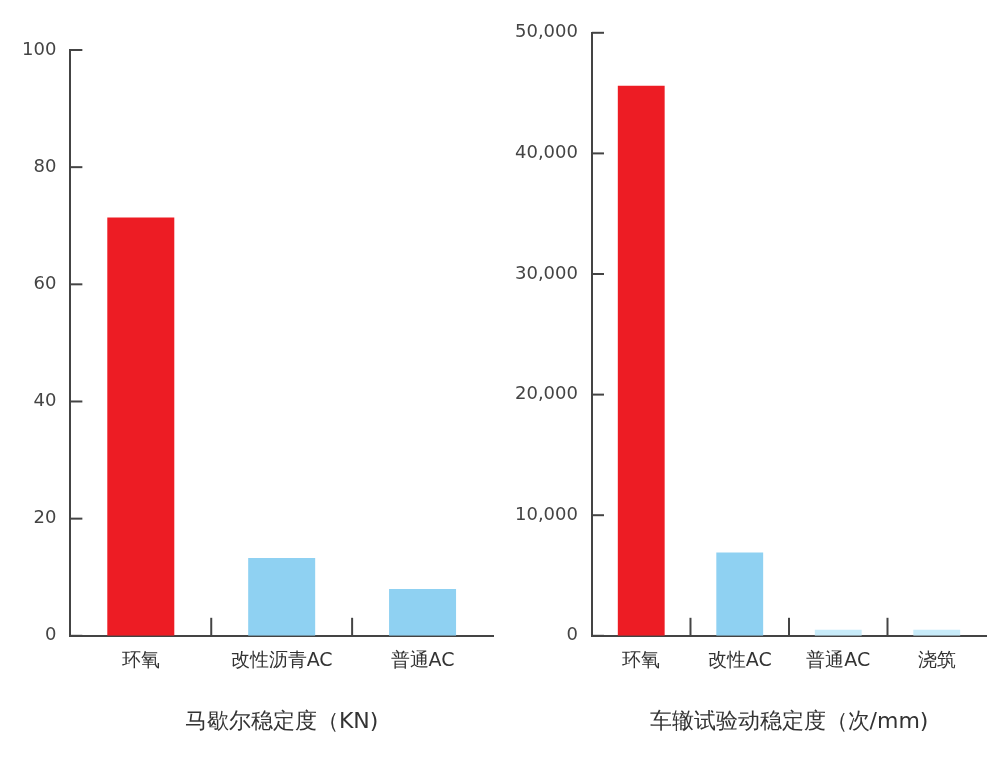  I want to click on y-tick-label: 100, so click(39, 48).